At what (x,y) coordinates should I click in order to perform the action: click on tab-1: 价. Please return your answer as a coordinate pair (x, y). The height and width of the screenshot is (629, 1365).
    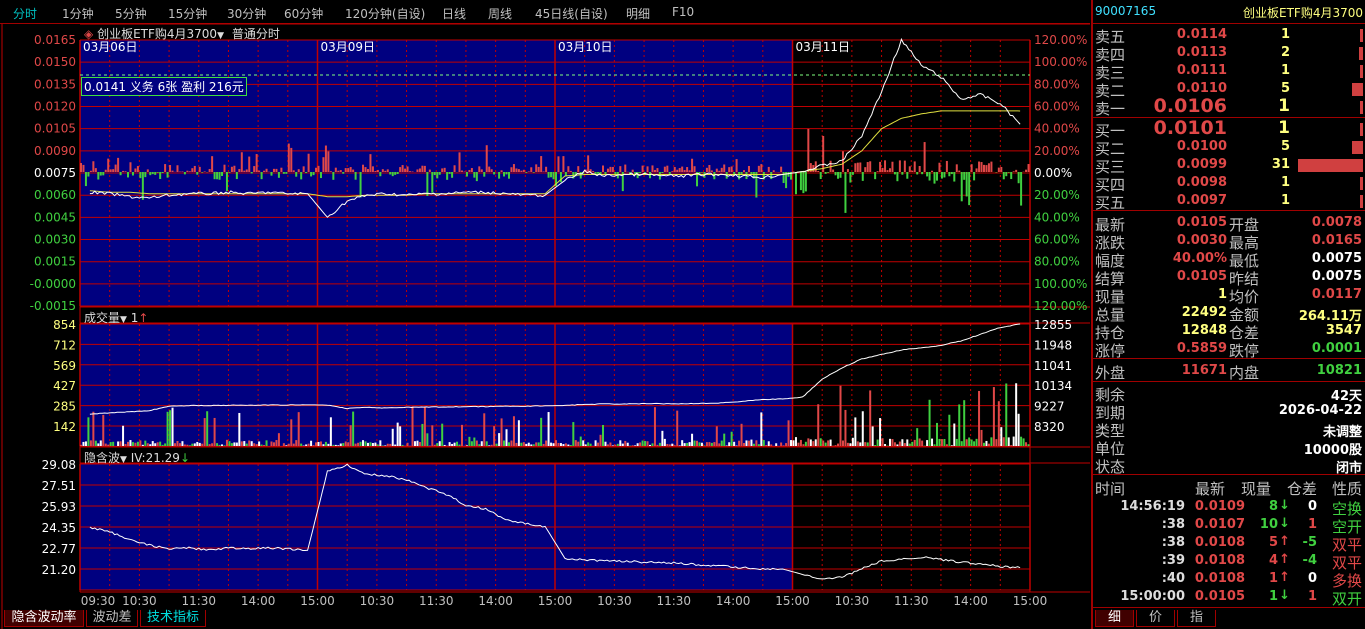
    Looking at the image, I should click on (1155, 618).